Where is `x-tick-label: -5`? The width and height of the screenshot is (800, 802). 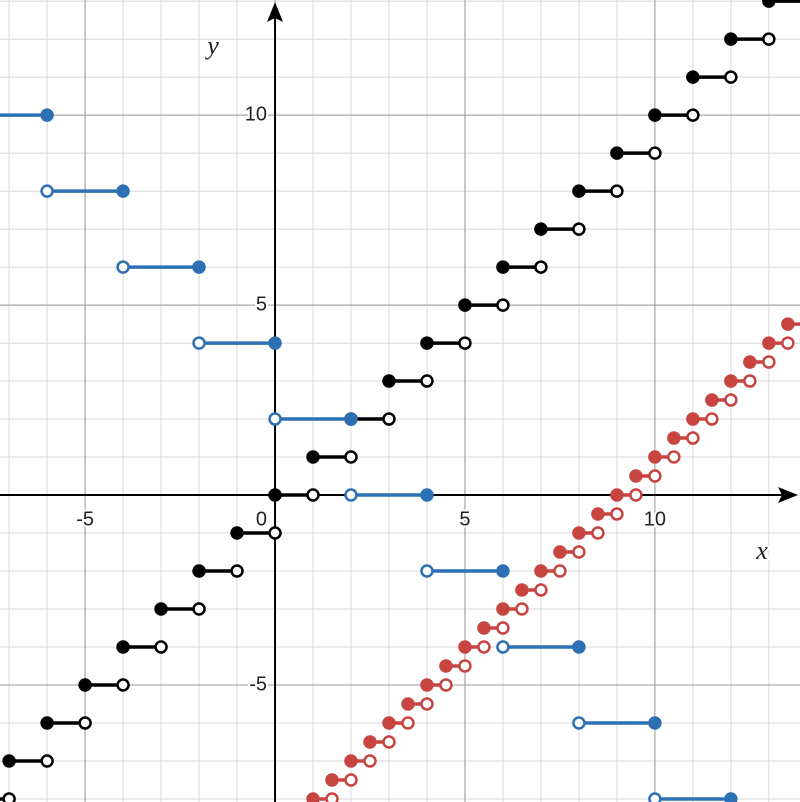 x-tick-label: -5 is located at coordinates (85, 519).